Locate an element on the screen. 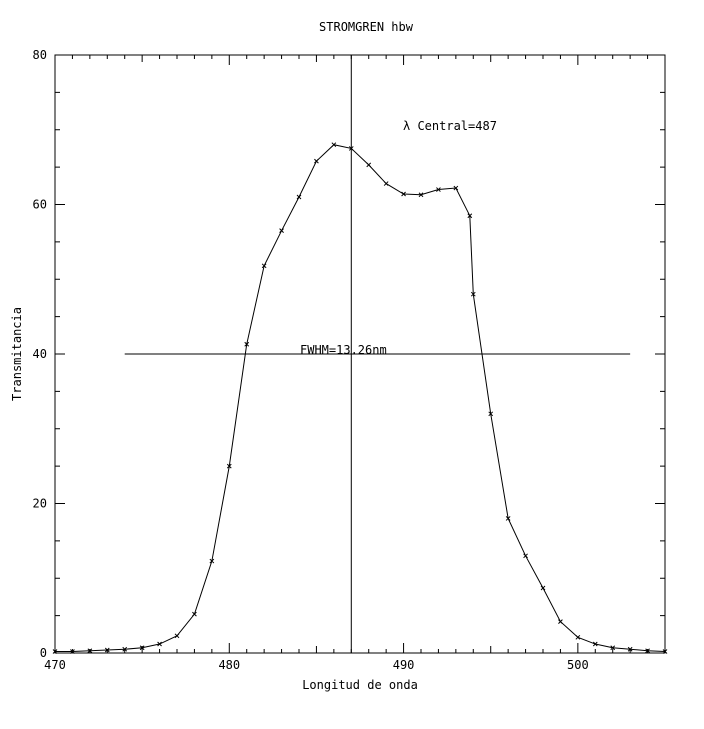 The image size is (704, 729). y-tick-label: 40 is located at coordinates (40, 354).